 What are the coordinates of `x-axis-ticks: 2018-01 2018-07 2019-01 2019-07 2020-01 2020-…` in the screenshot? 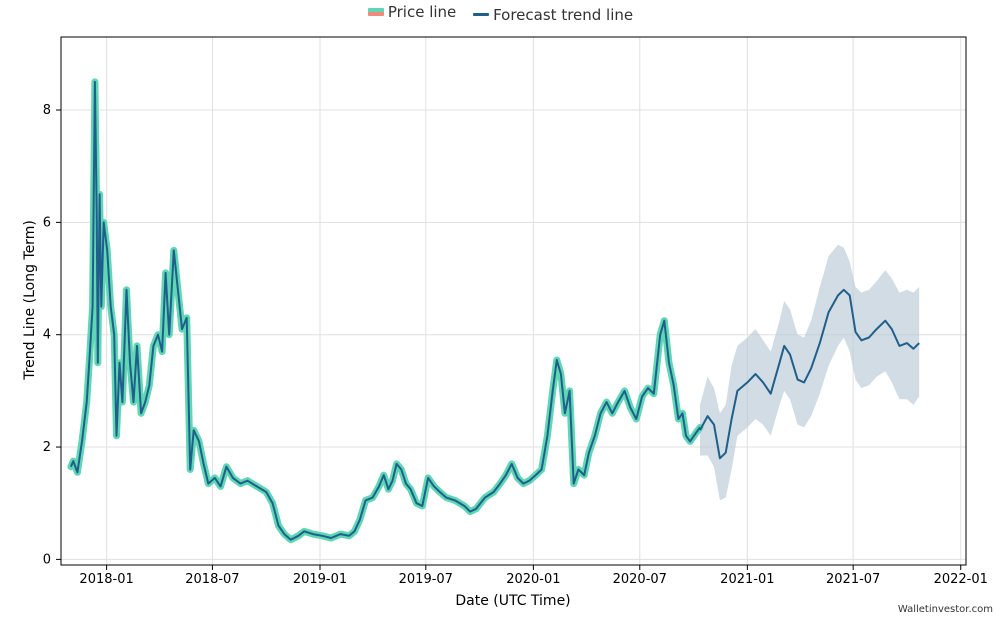 It's located at (533, 576).